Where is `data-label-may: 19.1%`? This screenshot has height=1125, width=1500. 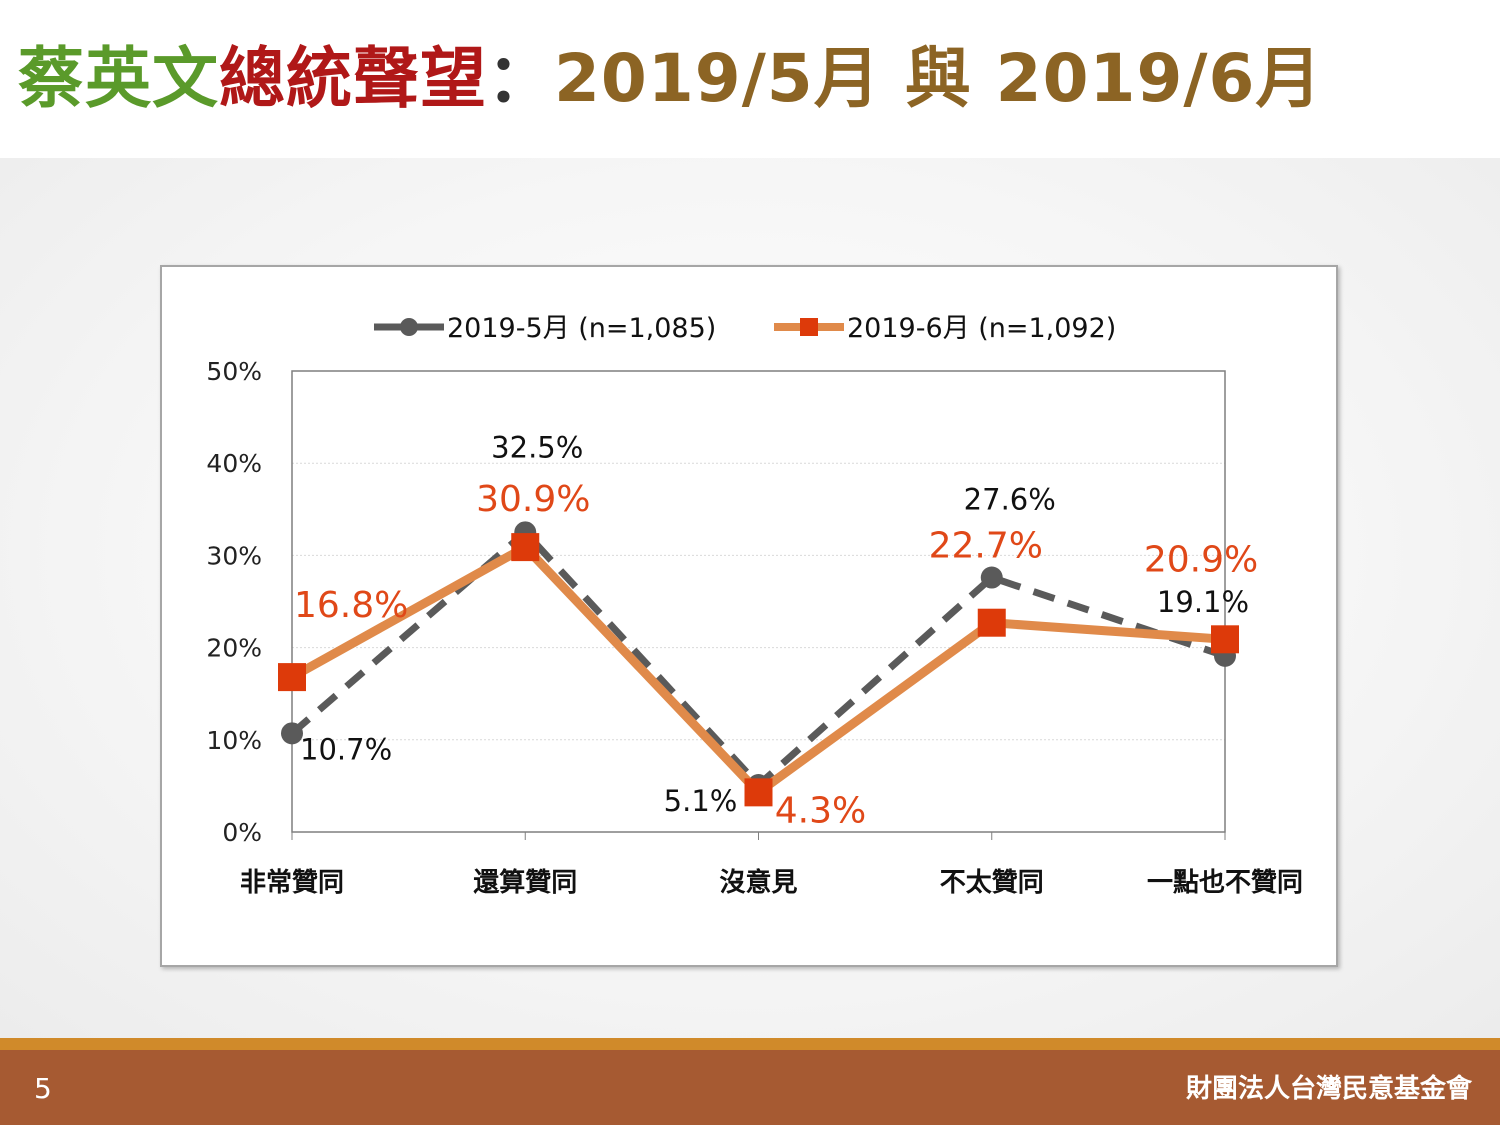 data-label-may: 19.1% is located at coordinates (1203, 602).